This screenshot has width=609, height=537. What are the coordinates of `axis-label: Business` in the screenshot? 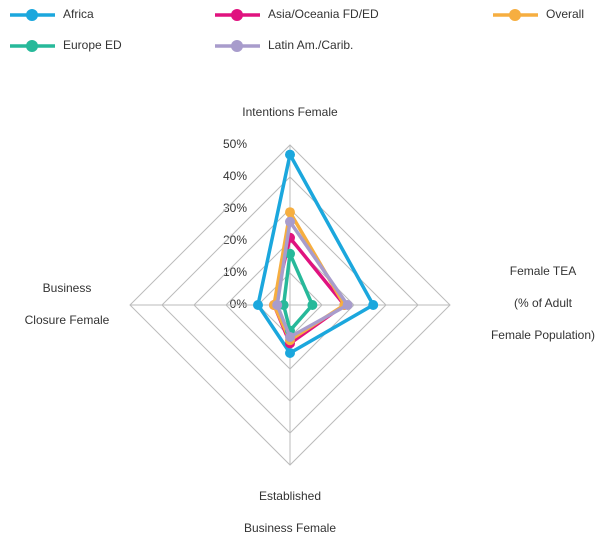 It's located at (67, 288).